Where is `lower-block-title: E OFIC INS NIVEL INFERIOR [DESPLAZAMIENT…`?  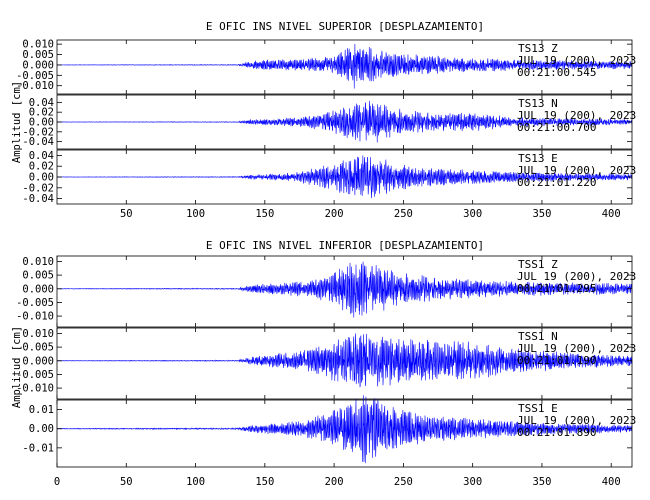
lower-block-title: E OFIC INS NIVEL INFERIOR [DESPLAZAMIENT… is located at coordinates (345, 245).